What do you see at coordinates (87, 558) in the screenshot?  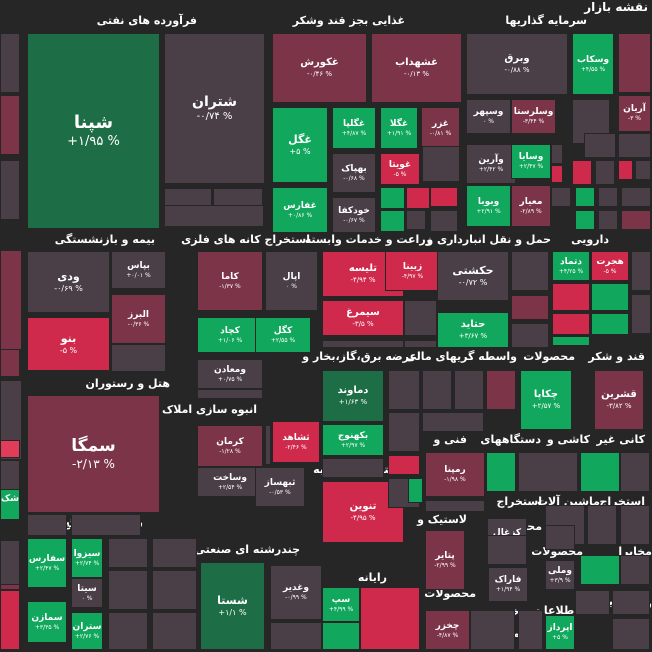 I see `stock-tile: سیزوا +۲/۷۴ %` at bounding box center [87, 558].